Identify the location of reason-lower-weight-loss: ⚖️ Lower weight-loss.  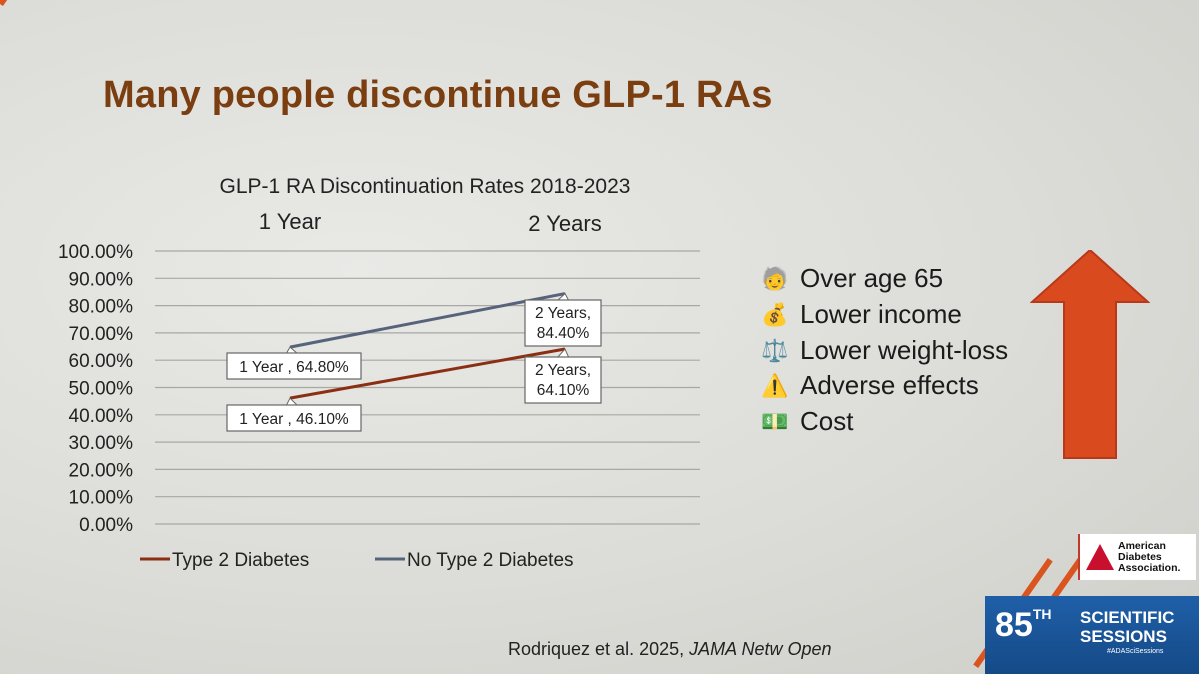
(884, 350).